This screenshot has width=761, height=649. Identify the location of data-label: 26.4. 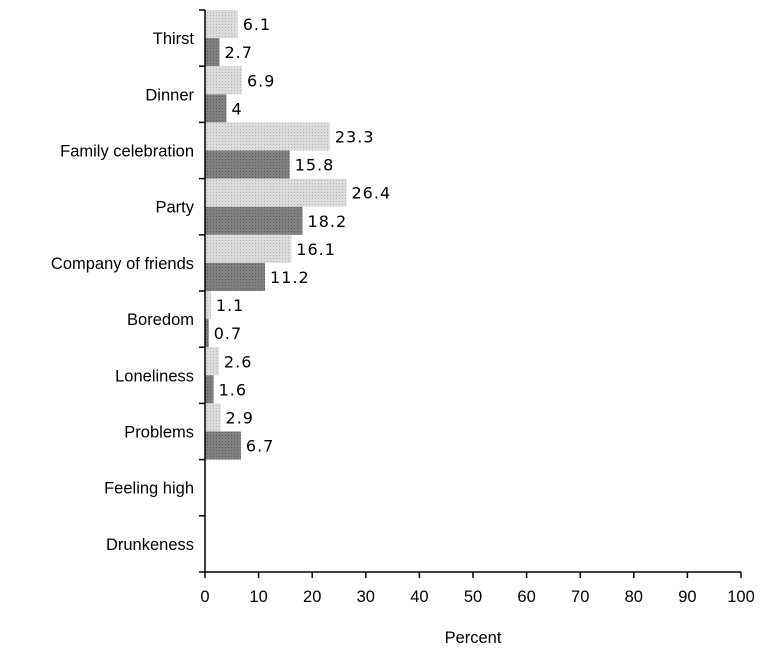
(372, 193).